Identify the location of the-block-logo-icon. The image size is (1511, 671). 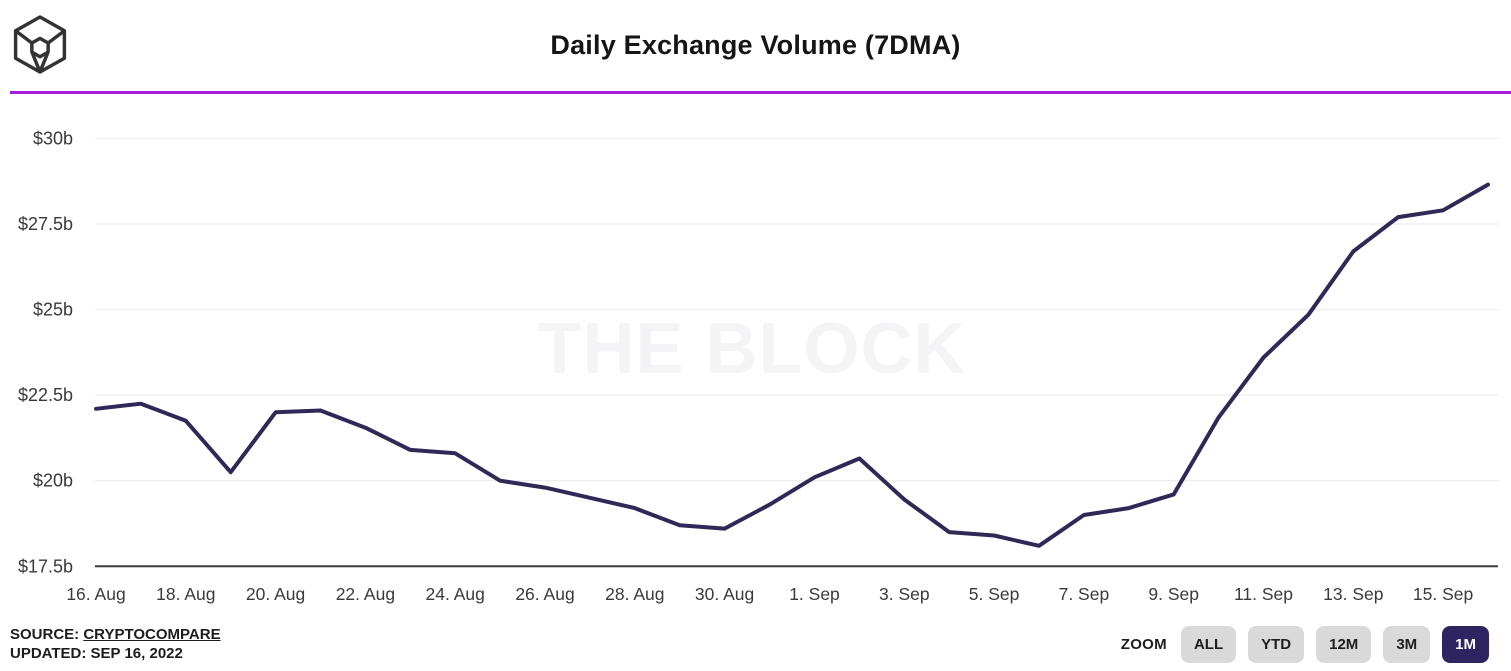
(40, 44).